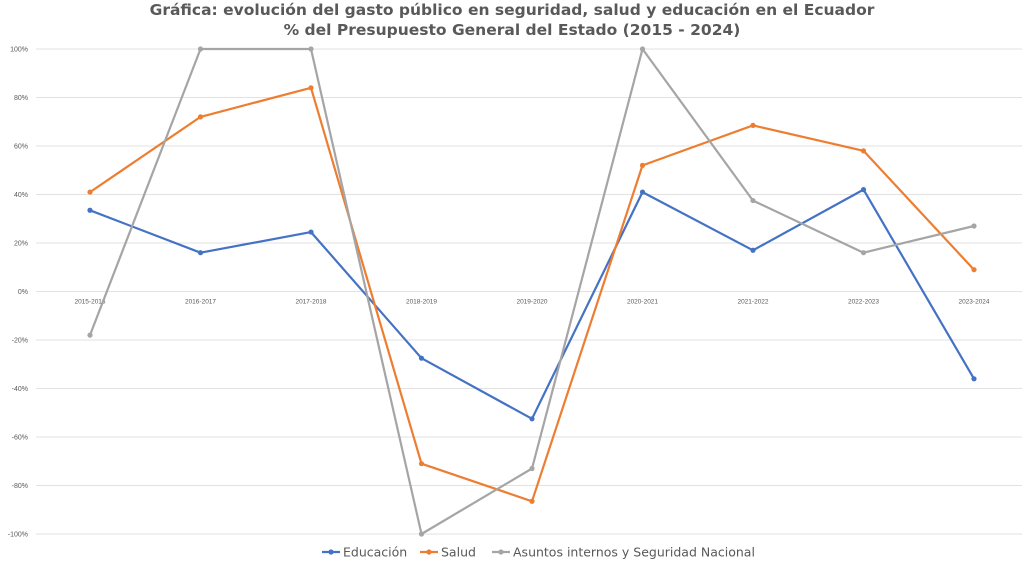 The image size is (1024, 563). I want to click on y-tick-label: 0%, so click(23, 292).